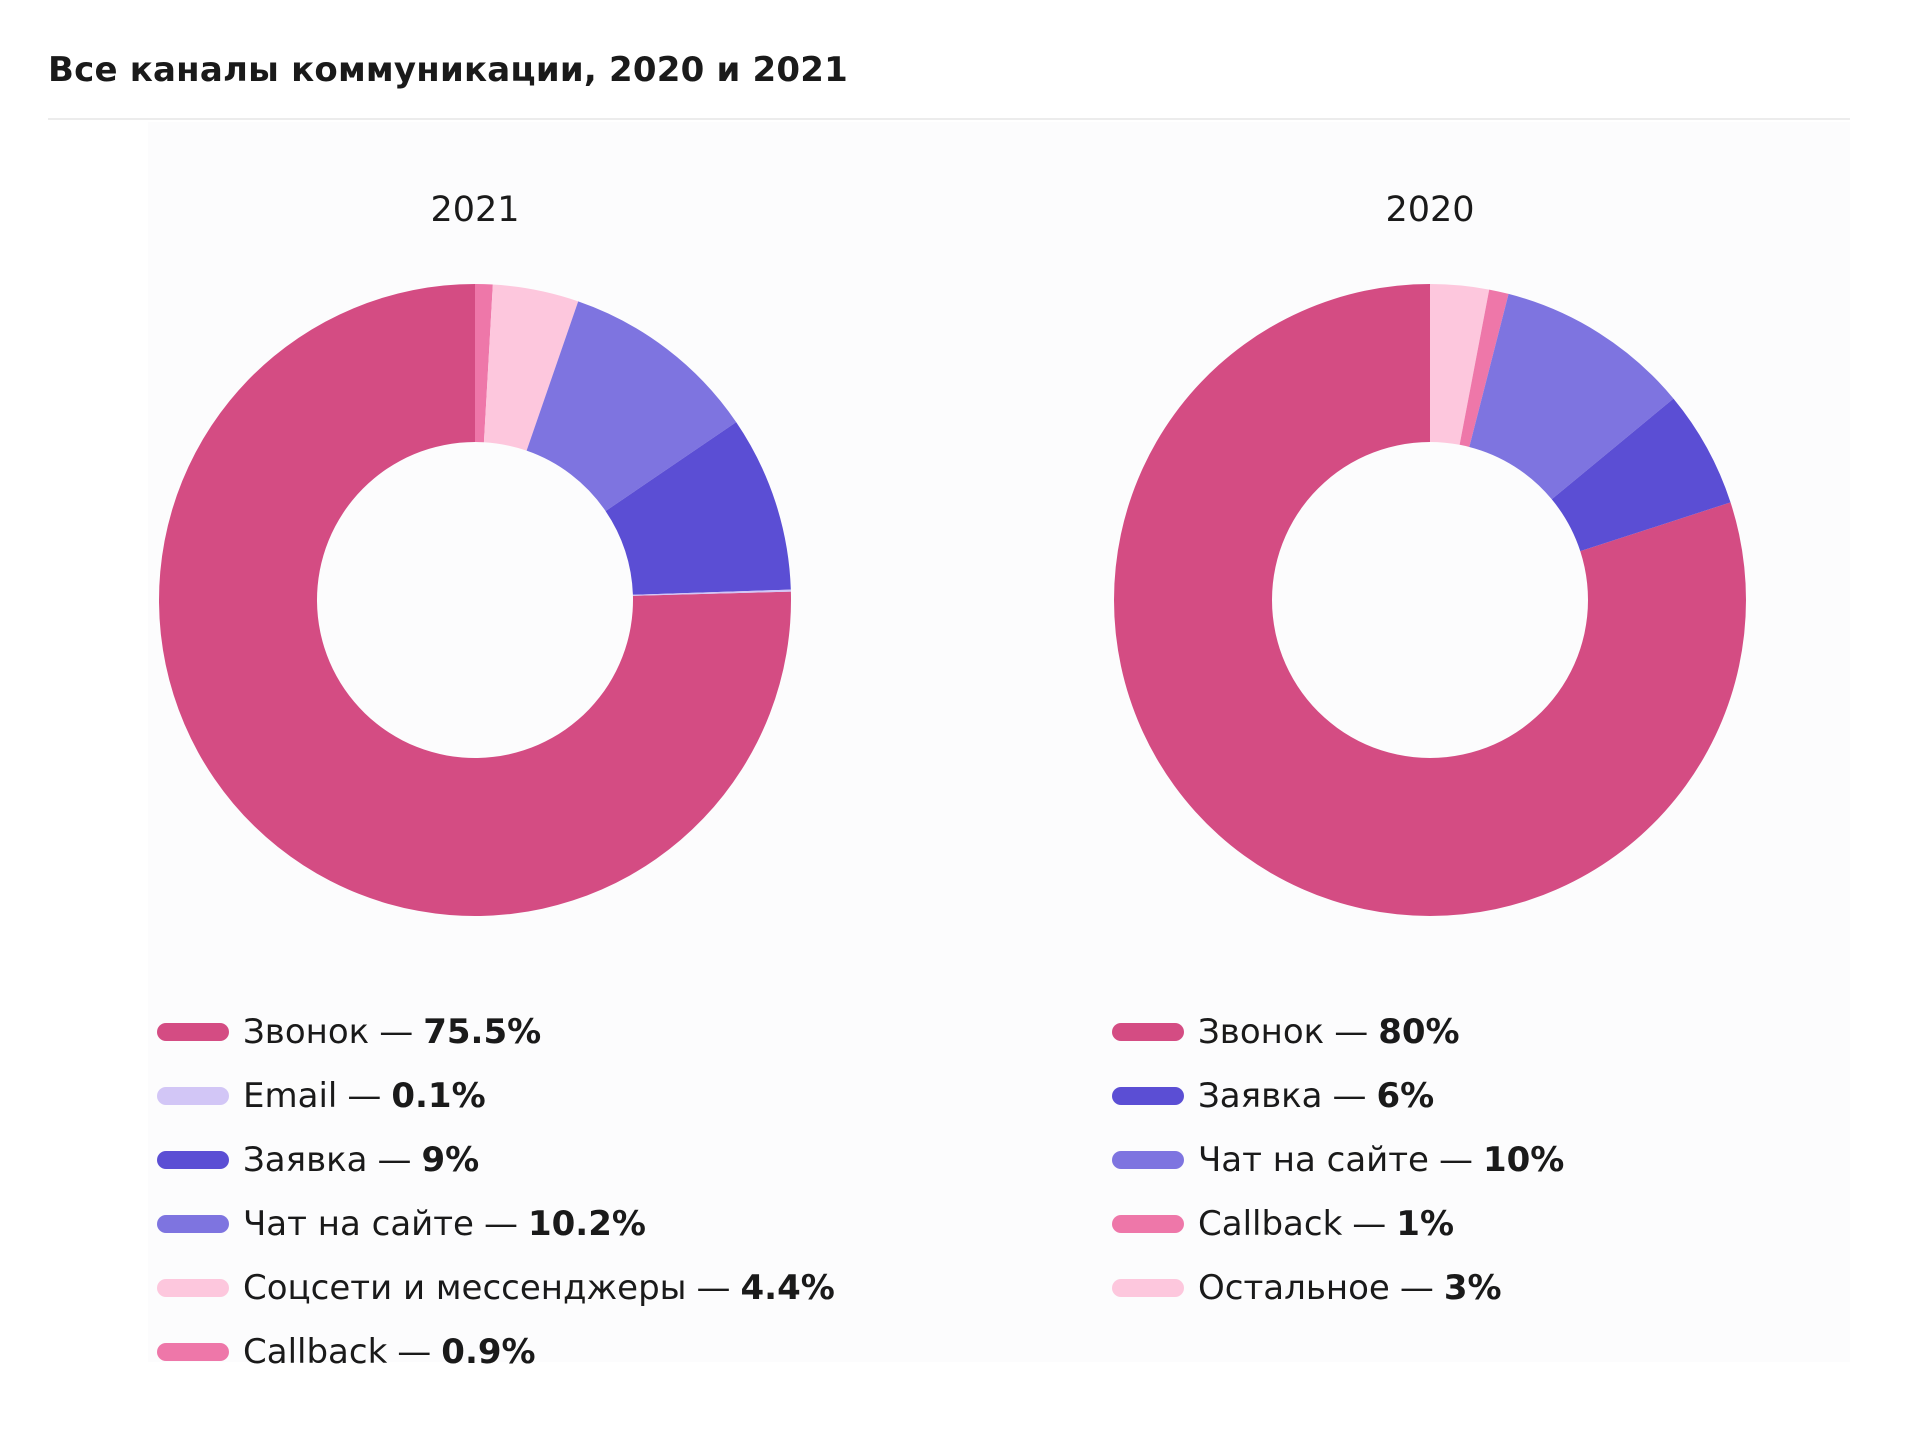  Describe the element at coordinates (1419, 1032) in the screenshot. I see `legend-value: 80%` at that location.